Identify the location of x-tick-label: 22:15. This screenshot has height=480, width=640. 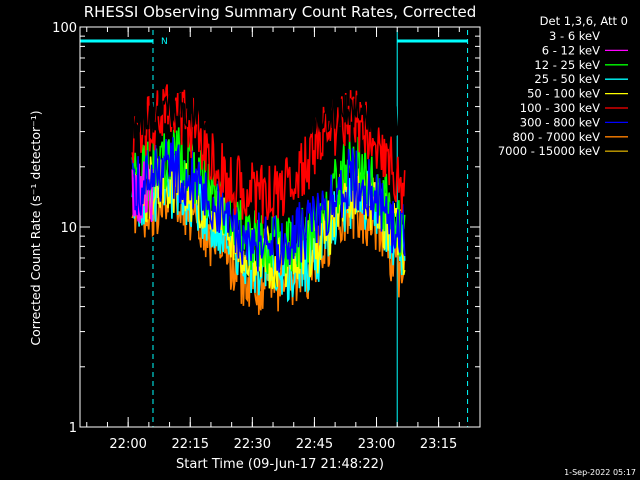
(190, 444).